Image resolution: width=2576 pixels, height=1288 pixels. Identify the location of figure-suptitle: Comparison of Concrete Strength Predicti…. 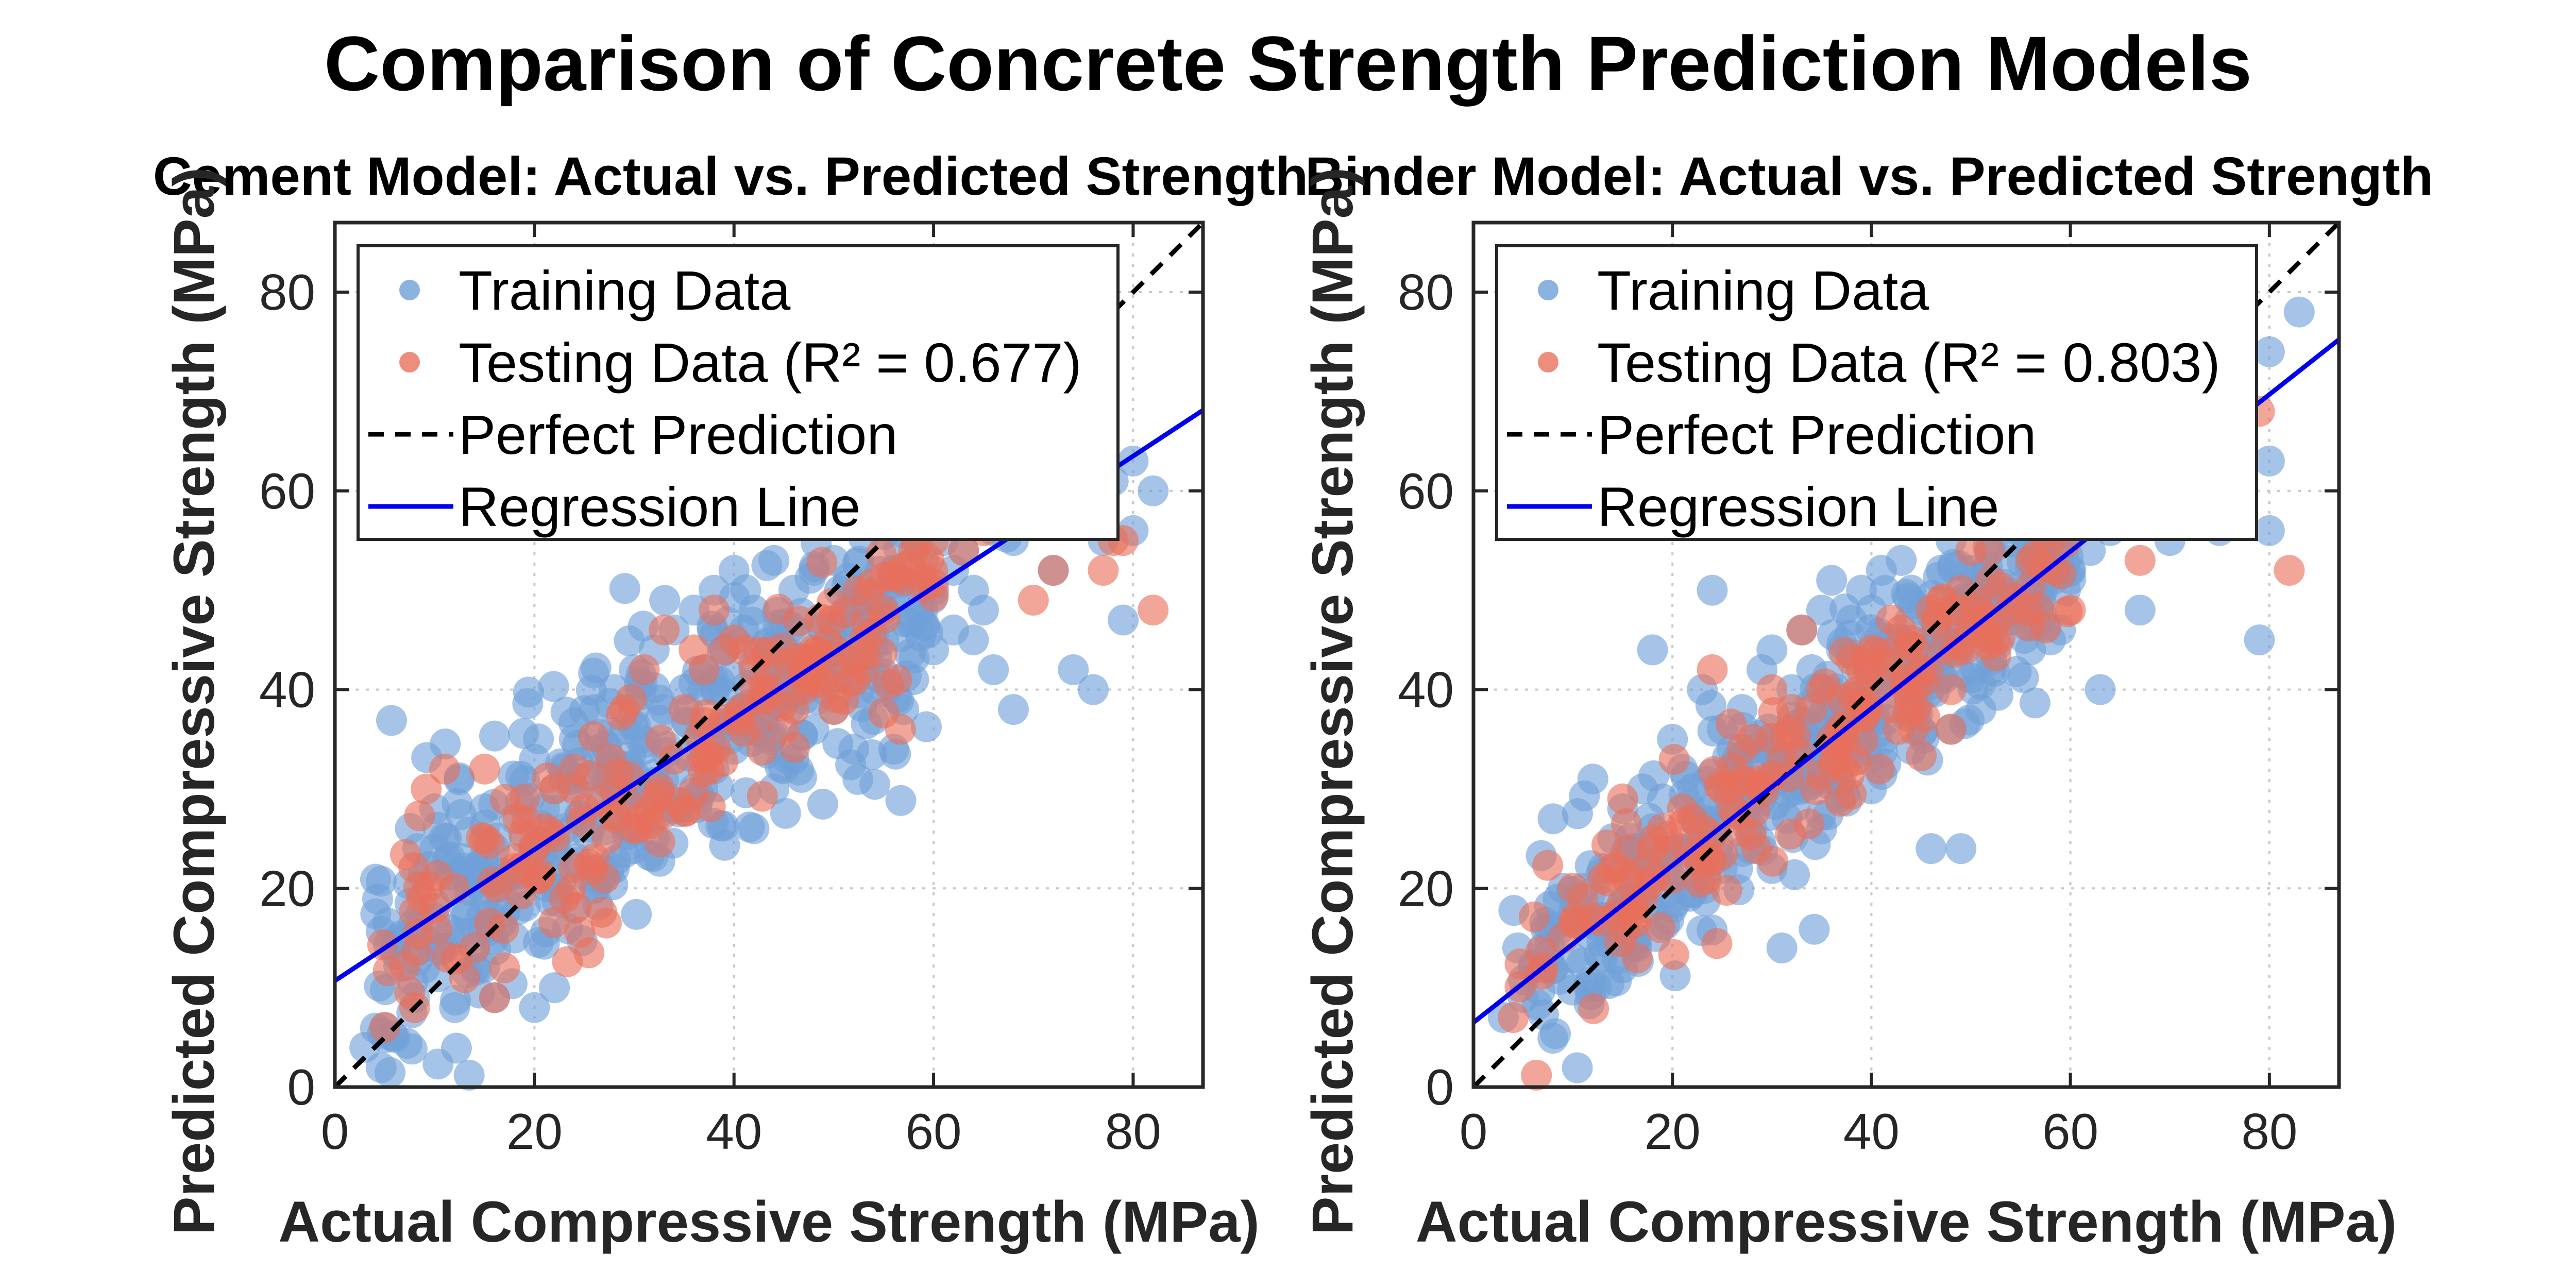
(1288, 63).